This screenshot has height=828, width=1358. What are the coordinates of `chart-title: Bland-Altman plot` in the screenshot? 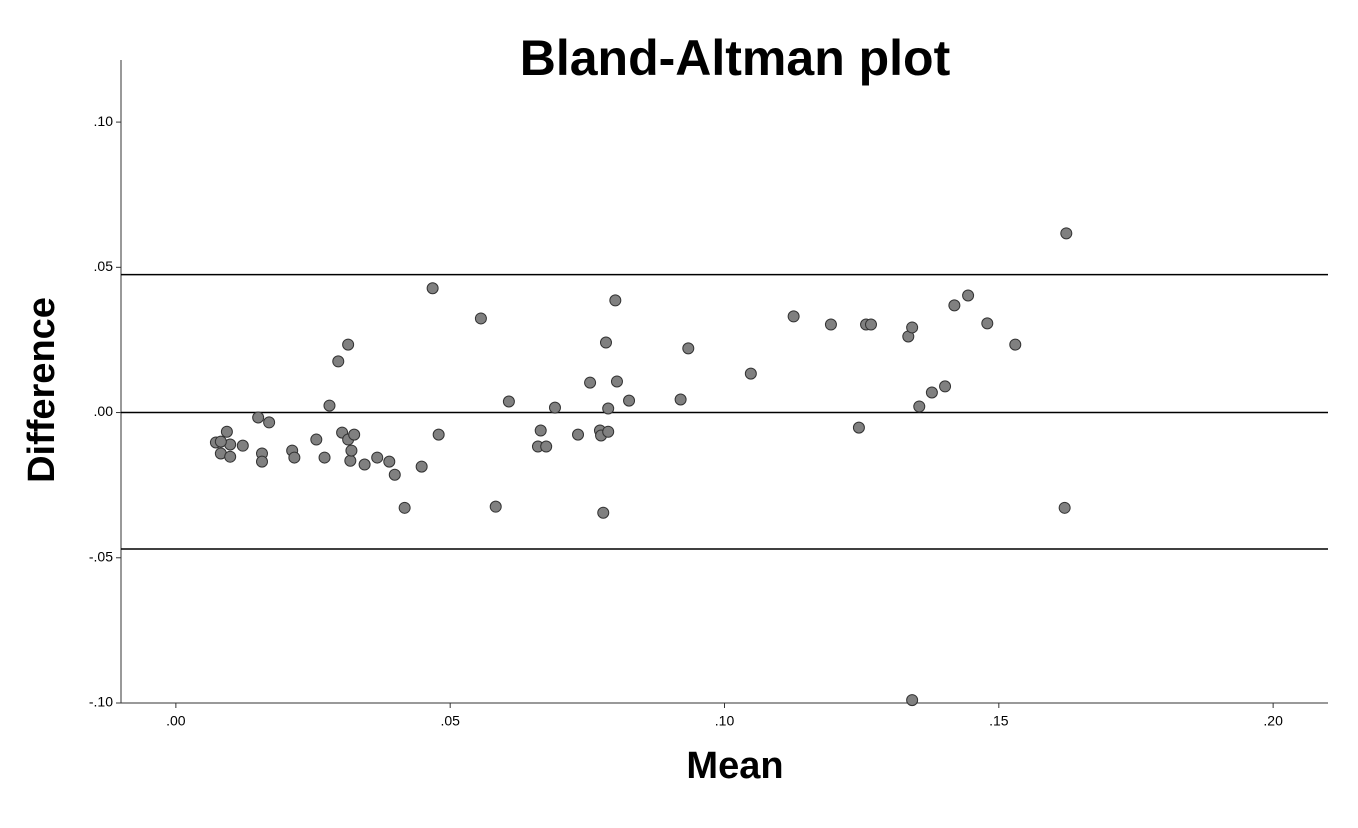 It's located at (735, 58).